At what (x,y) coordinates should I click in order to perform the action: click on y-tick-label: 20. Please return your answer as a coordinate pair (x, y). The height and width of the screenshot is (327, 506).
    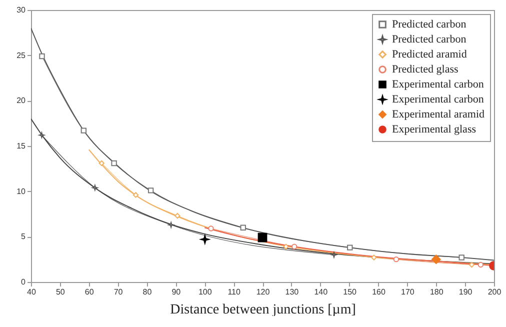
    Looking at the image, I should click on (21, 101).